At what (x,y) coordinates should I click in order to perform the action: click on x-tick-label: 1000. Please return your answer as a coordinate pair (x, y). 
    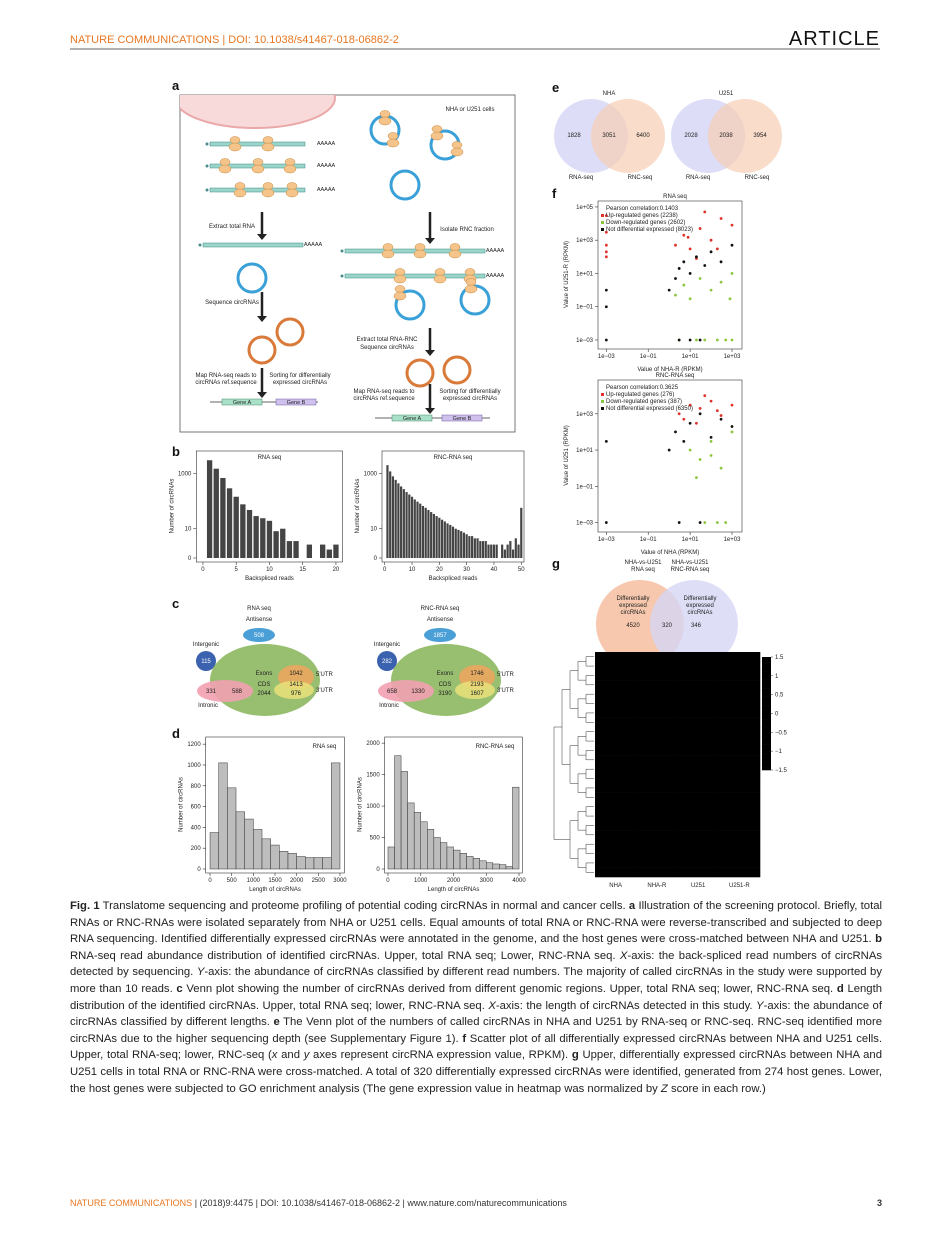
    Looking at the image, I should click on (421, 881).